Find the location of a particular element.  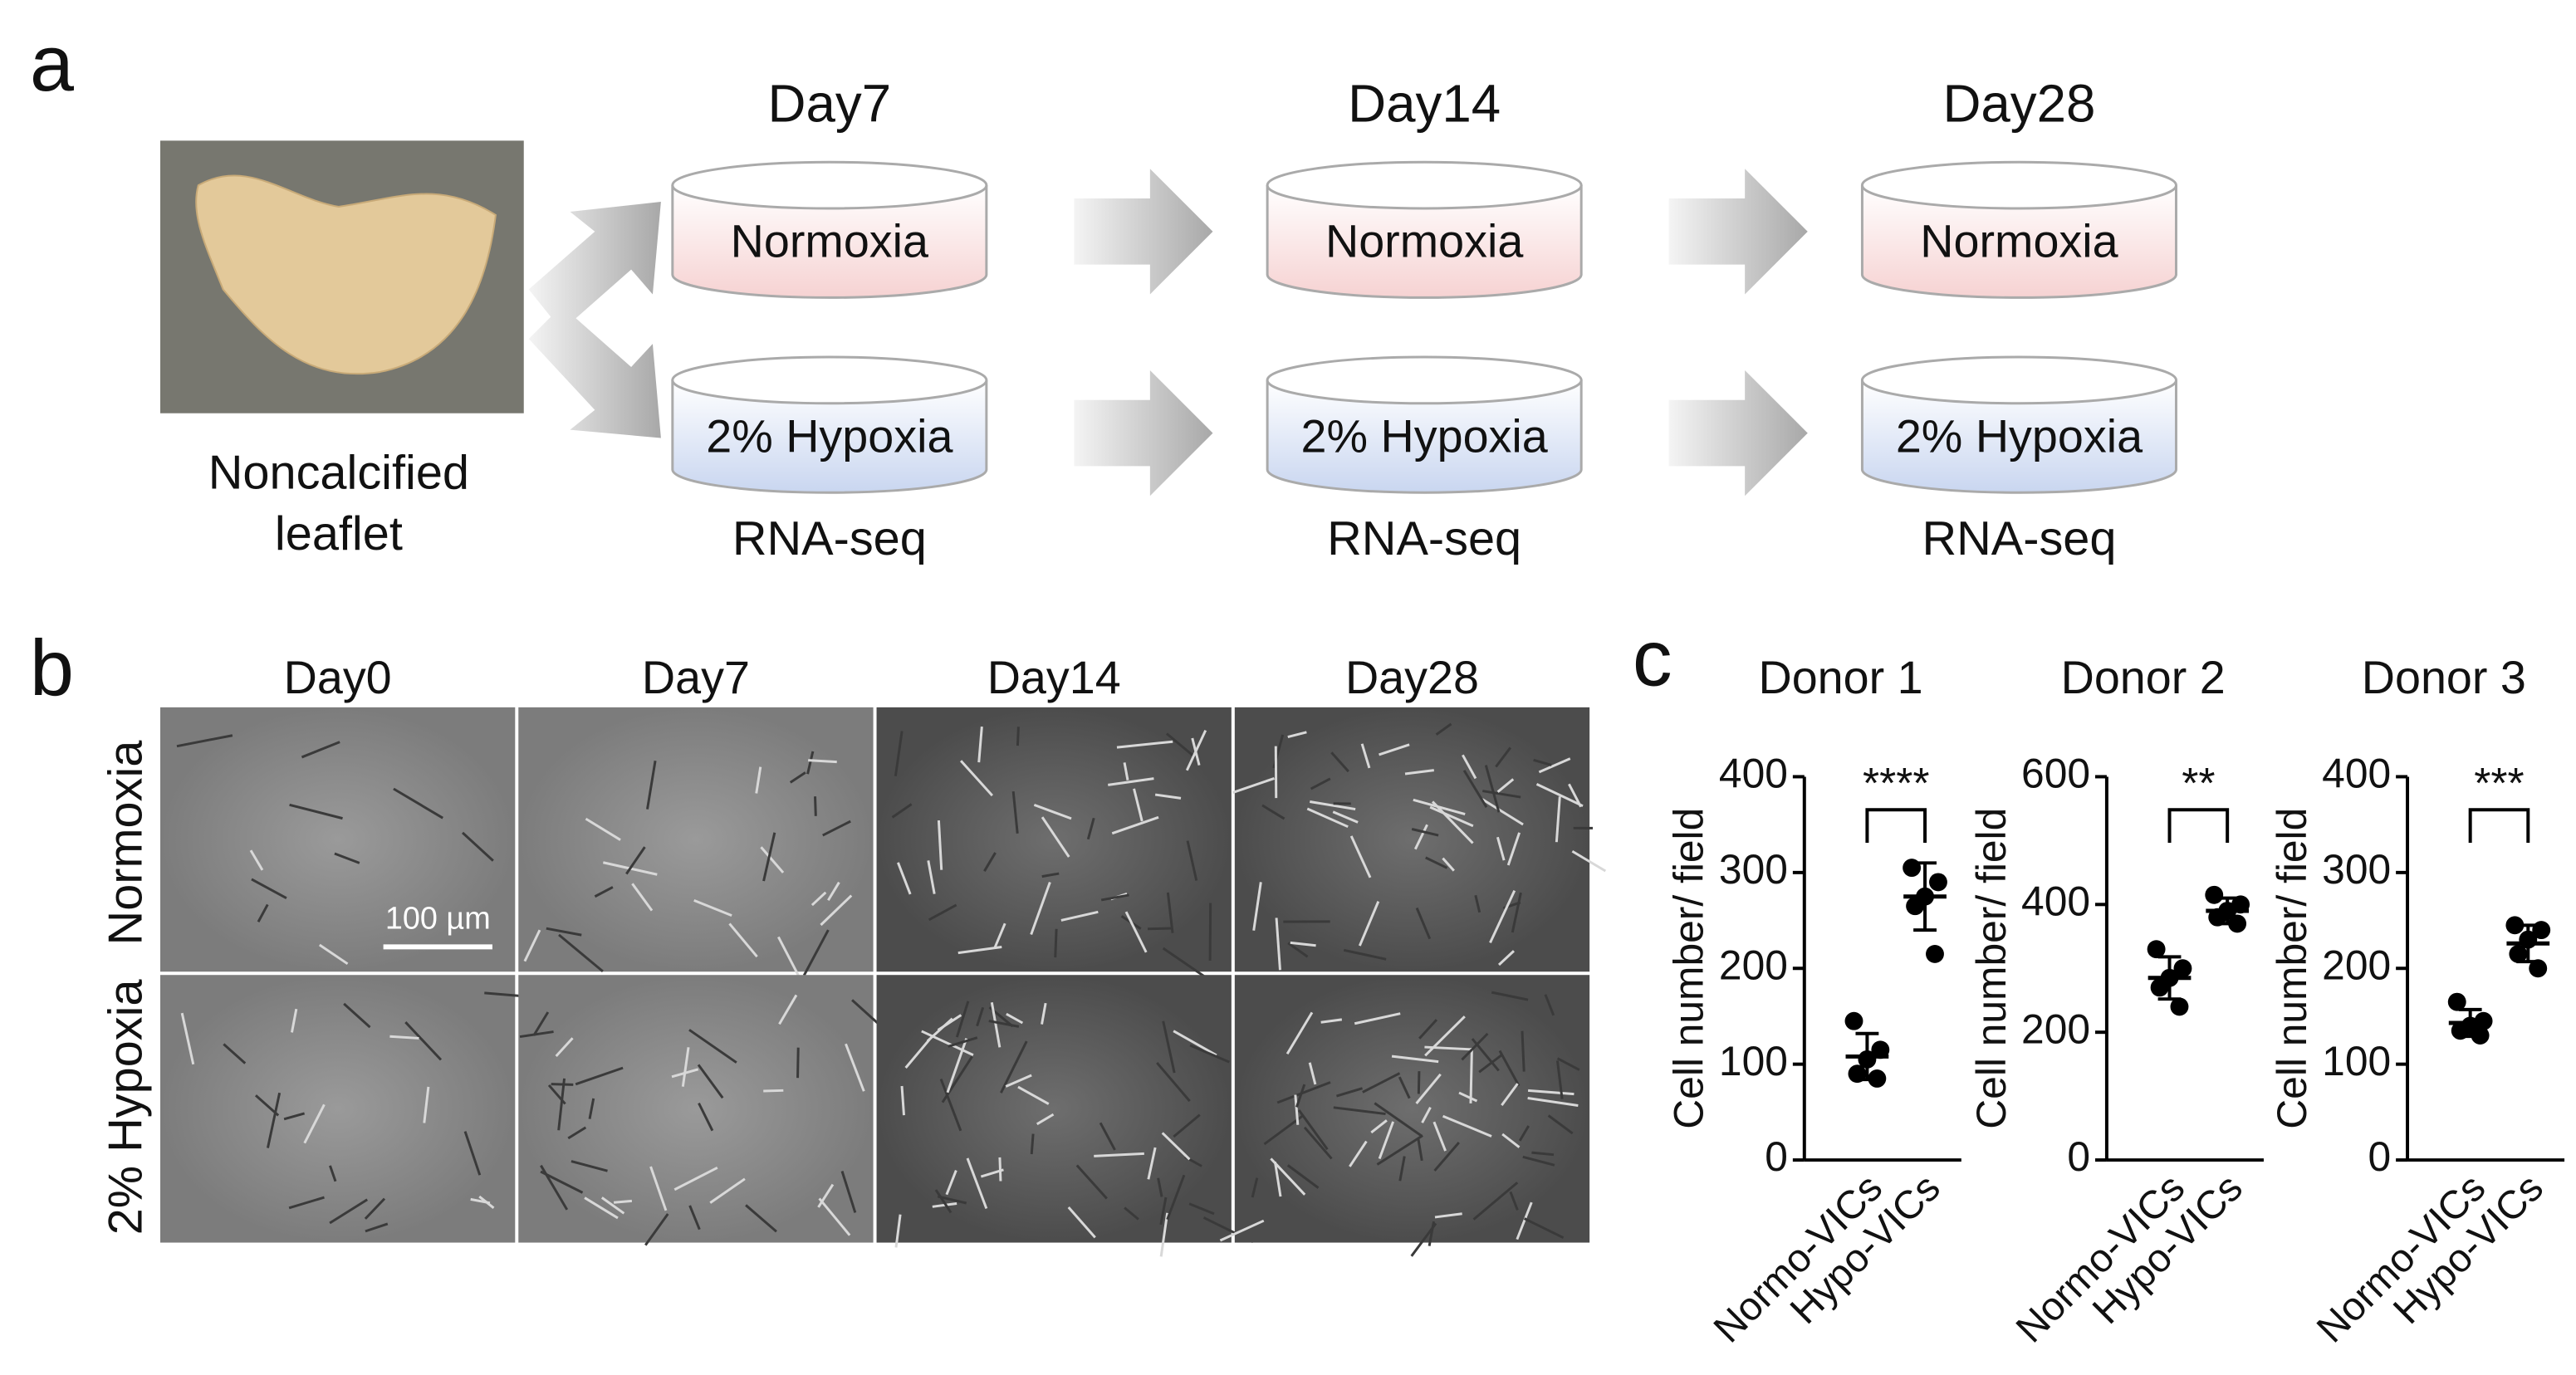

y-tick-label: 0 is located at coordinates (2078, 1156).